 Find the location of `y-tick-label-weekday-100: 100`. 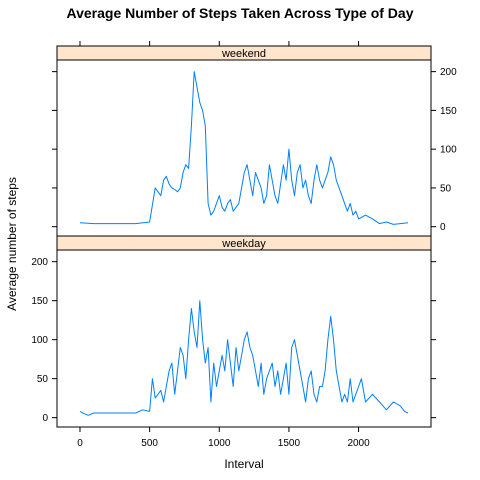

y-tick-label-weekday-100: 100 is located at coordinates (39, 340).